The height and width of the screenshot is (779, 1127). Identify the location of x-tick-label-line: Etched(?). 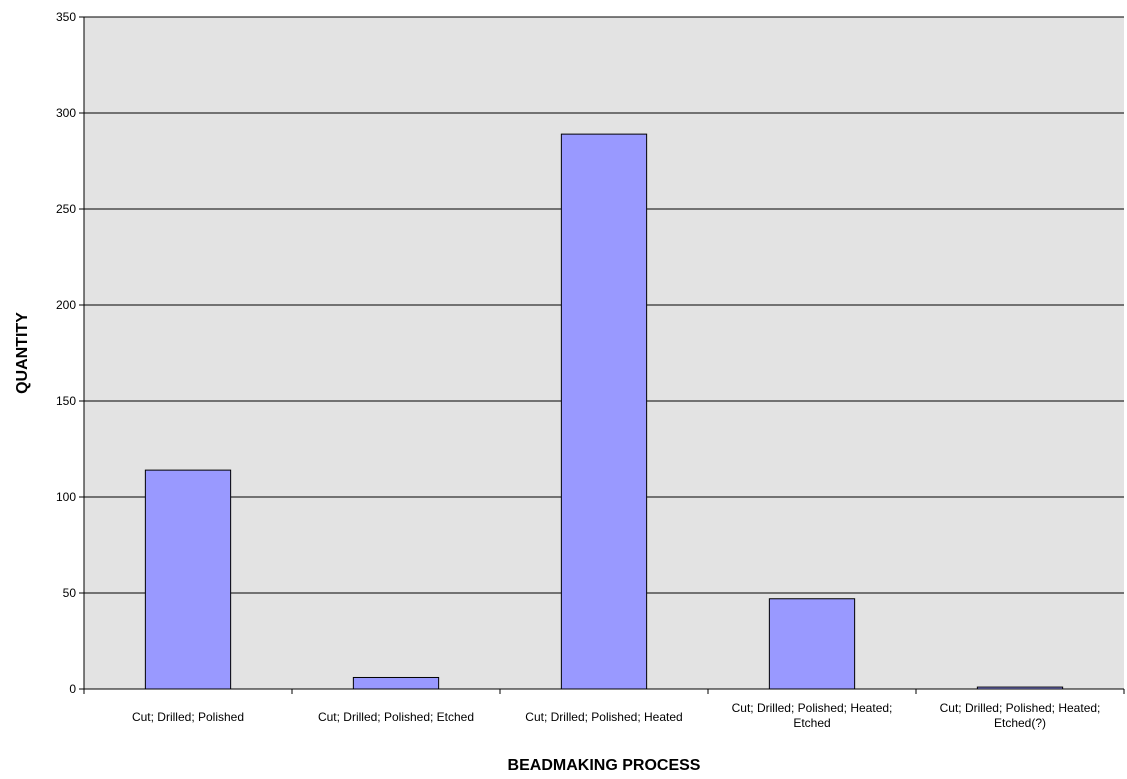
(1020, 723).